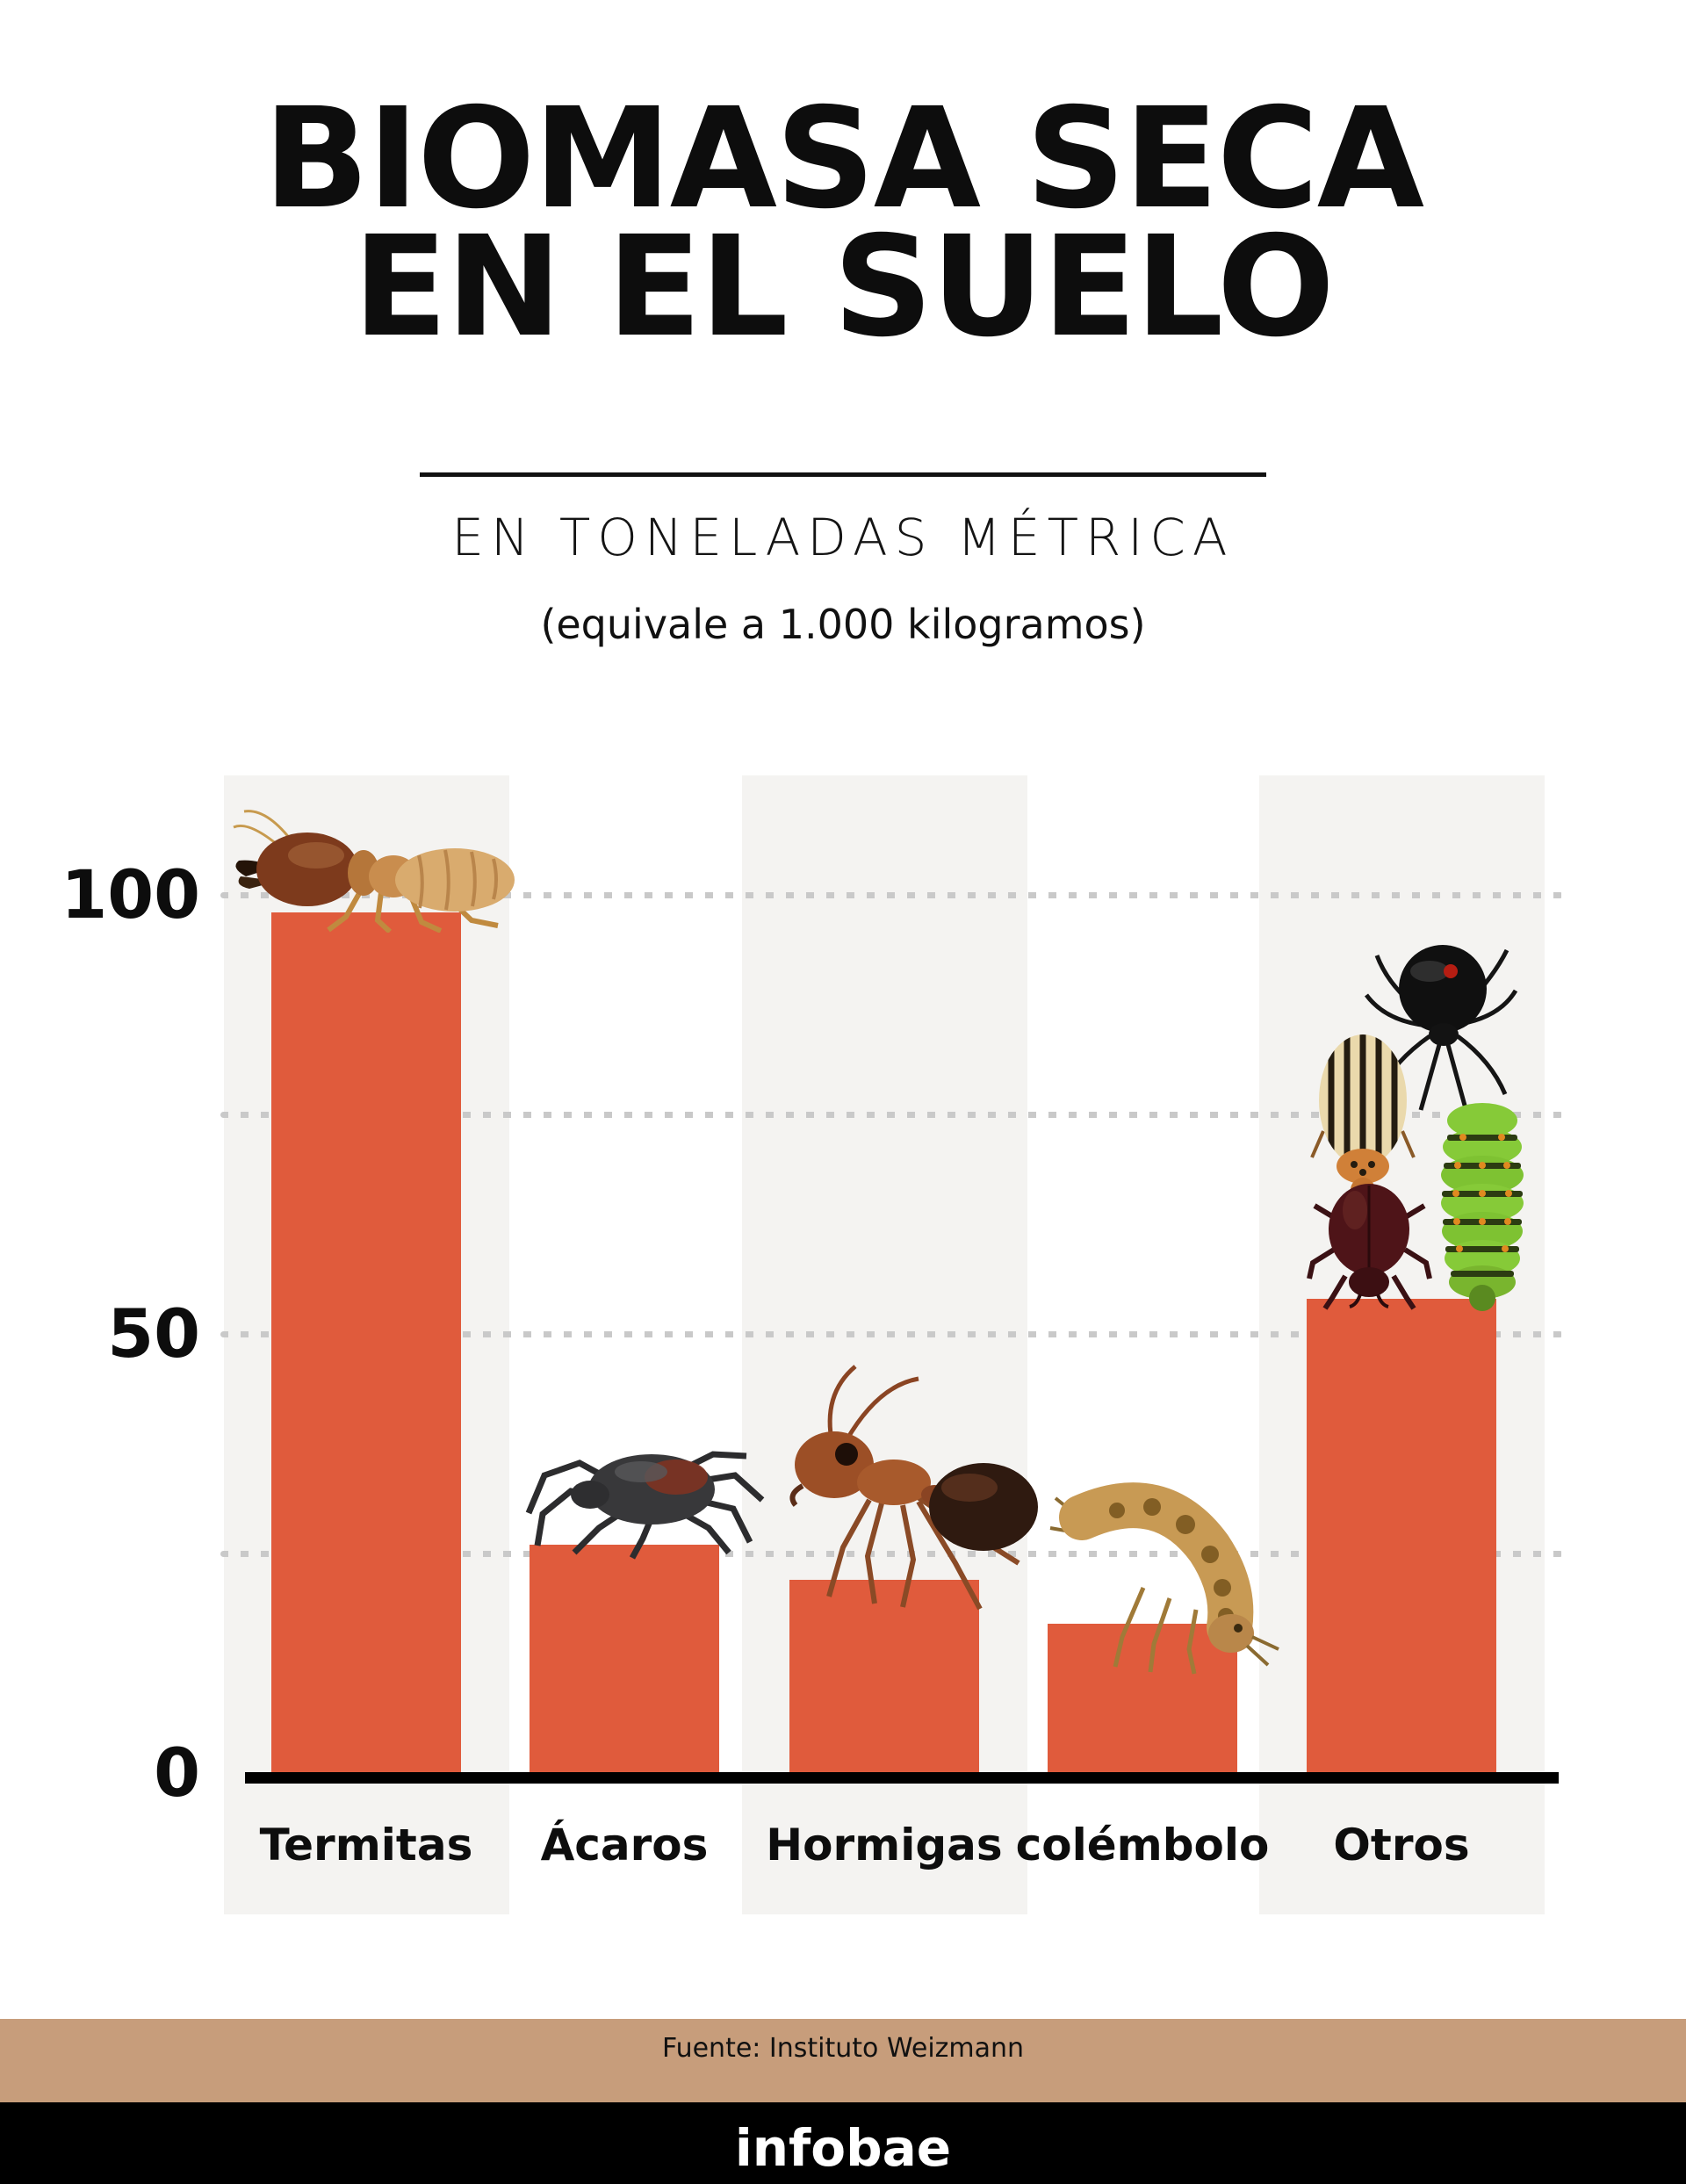 This screenshot has height=2184, width=1686. I want to click on x-label-Otros: Otros, so click(1402, 1845).